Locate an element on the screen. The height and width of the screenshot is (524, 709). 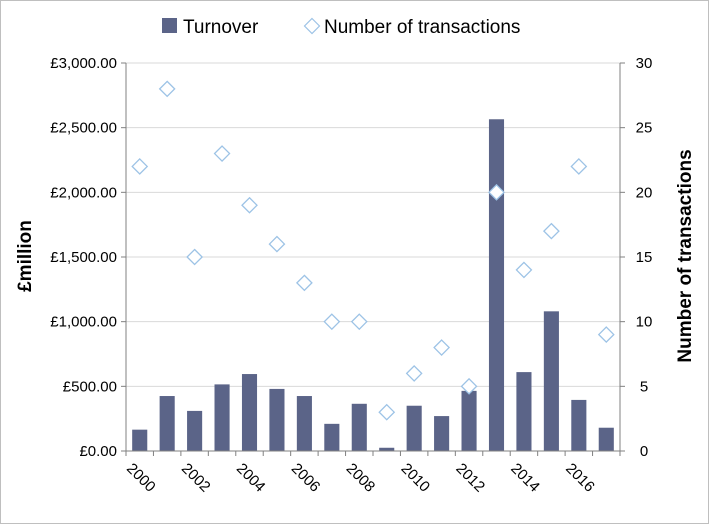
y-tick-label-left: £1,500.00 is located at coordinates (83, 257).